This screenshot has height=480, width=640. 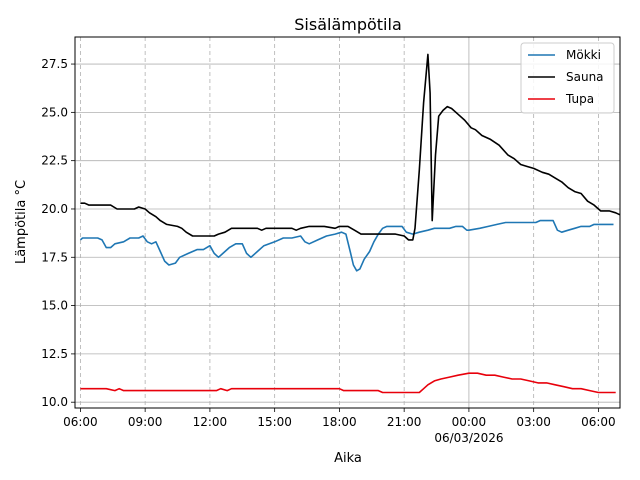 What do you see at coordinates (579, 99) in the screenshot?
I see `legend-label: Tupa` at bounding box center [579, 99].